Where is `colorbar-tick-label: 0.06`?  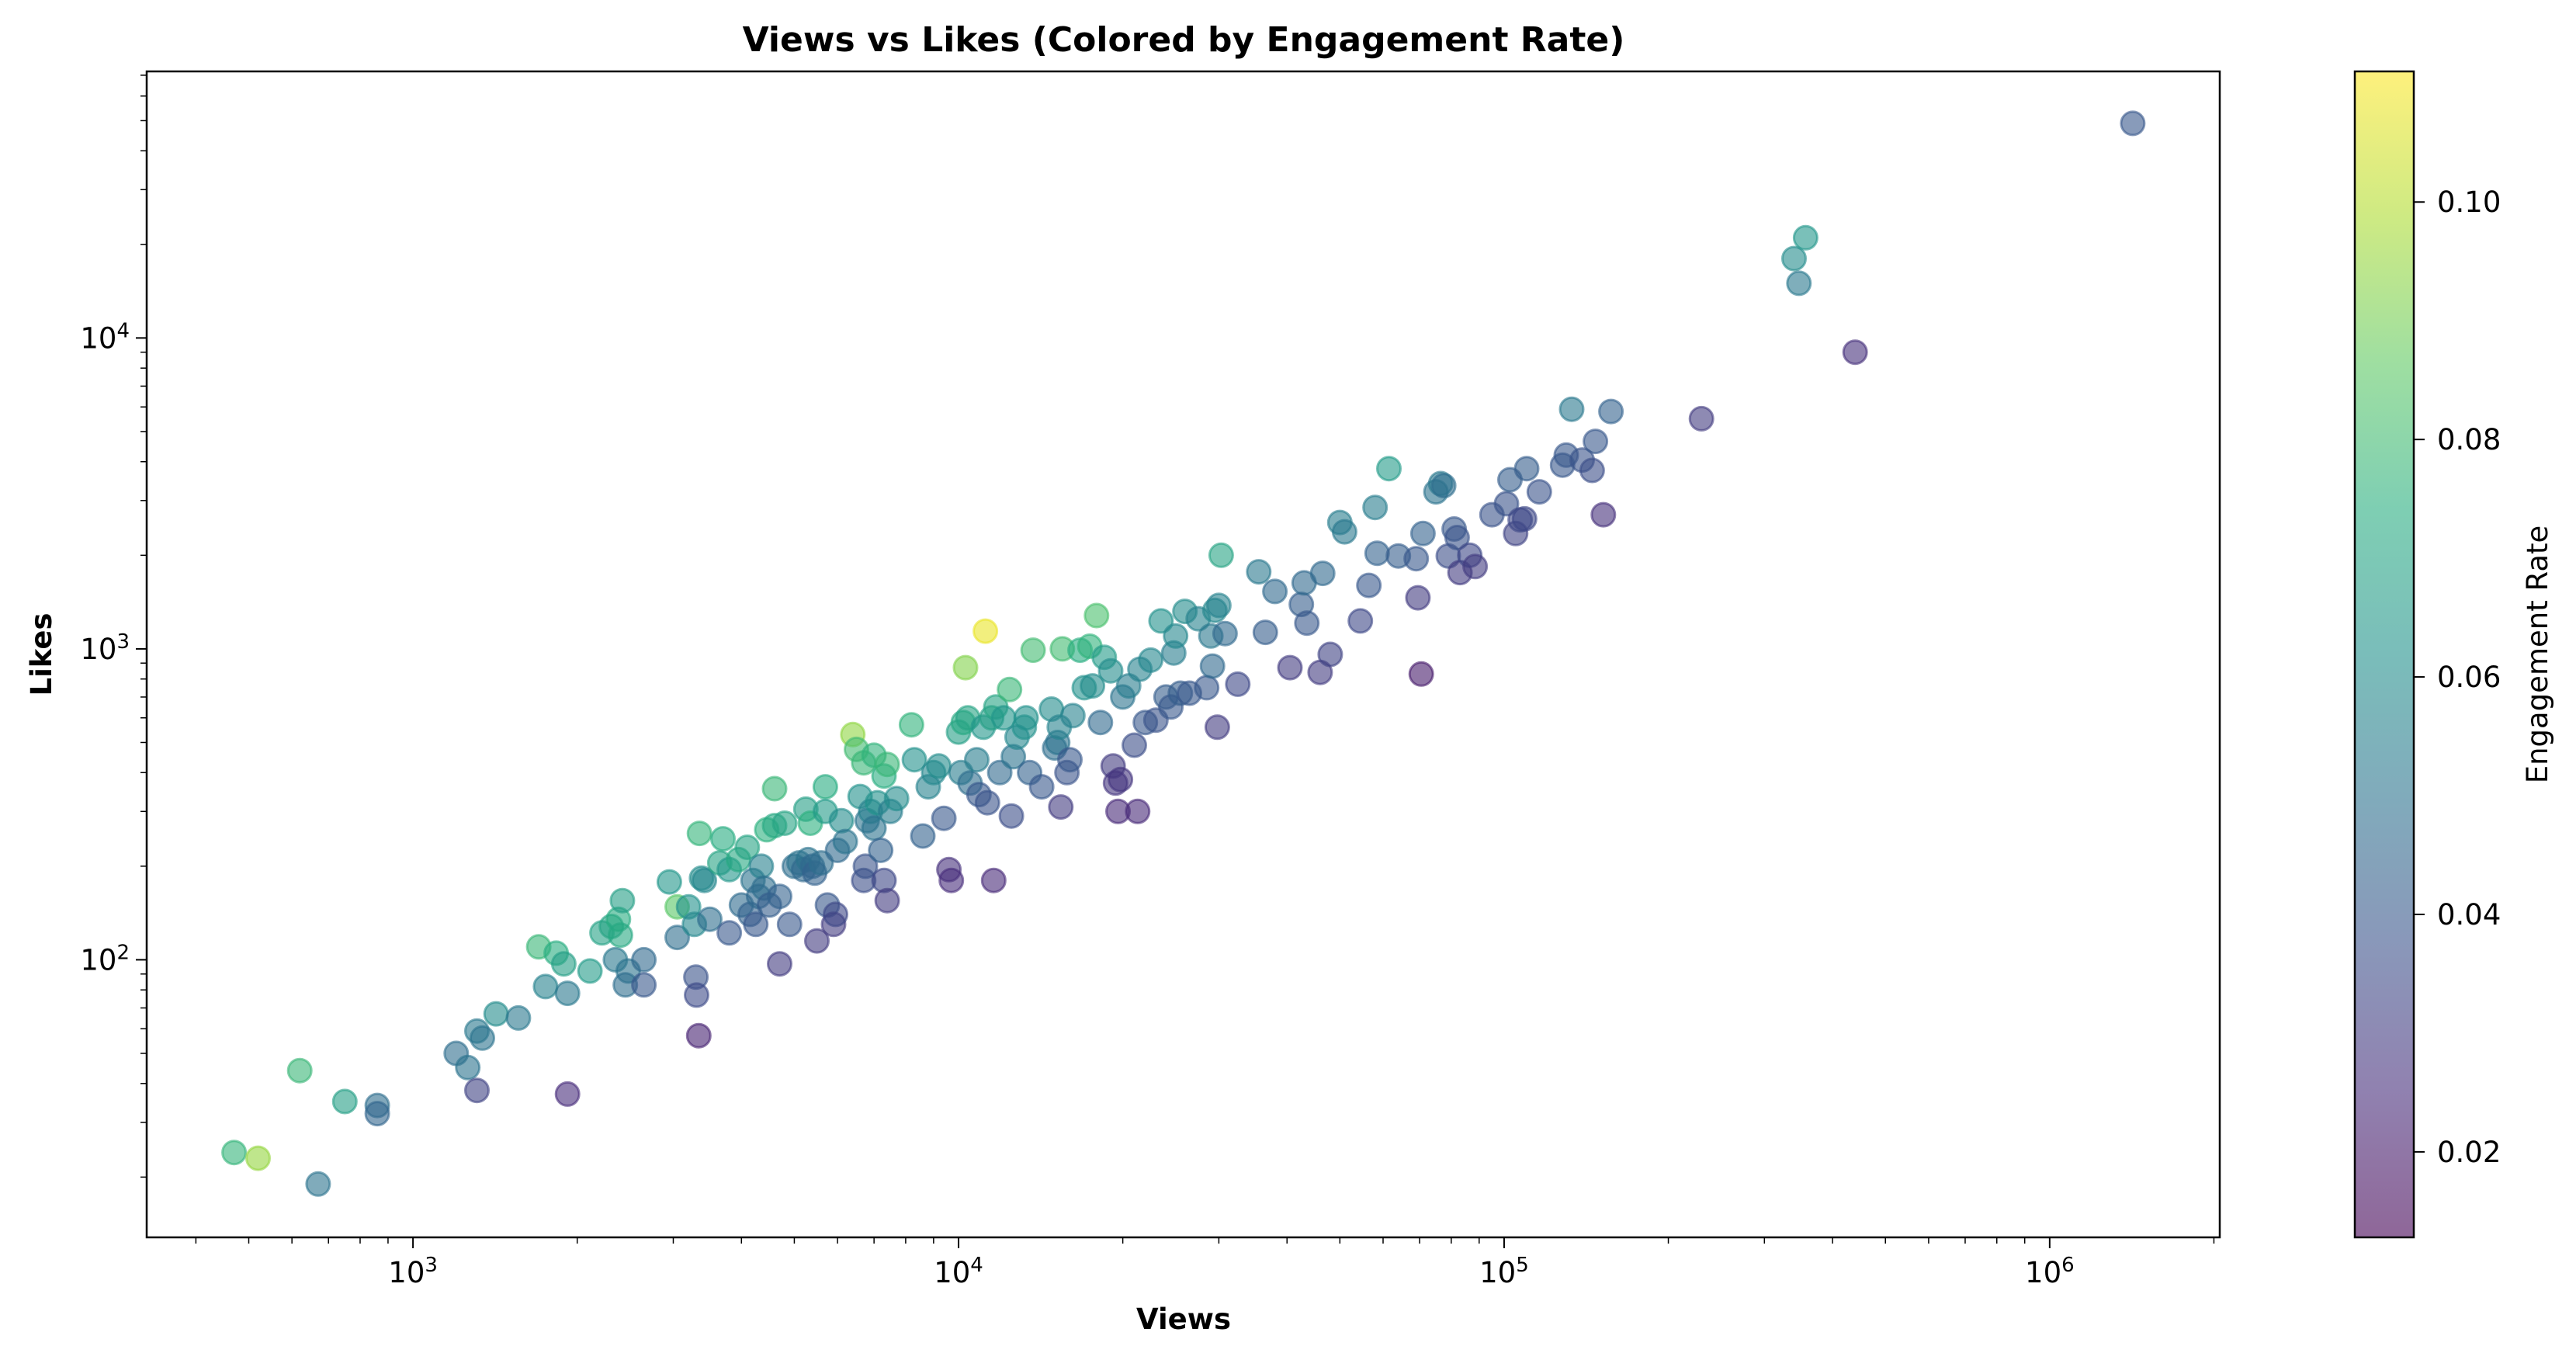
colorbar-tick-label: 0.06 is located at coordinates (2469, 677).